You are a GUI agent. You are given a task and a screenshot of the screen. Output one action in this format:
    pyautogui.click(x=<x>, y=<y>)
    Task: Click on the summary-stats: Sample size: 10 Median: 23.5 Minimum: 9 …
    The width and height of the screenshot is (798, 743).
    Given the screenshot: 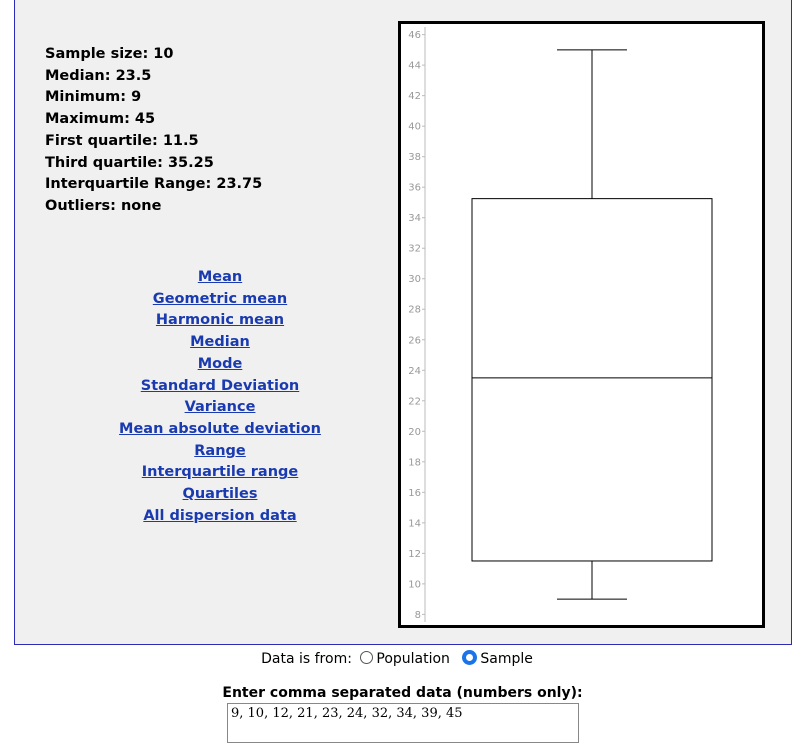 What is the action you would take?
    pyautogui.click(x=153, y=131)
    